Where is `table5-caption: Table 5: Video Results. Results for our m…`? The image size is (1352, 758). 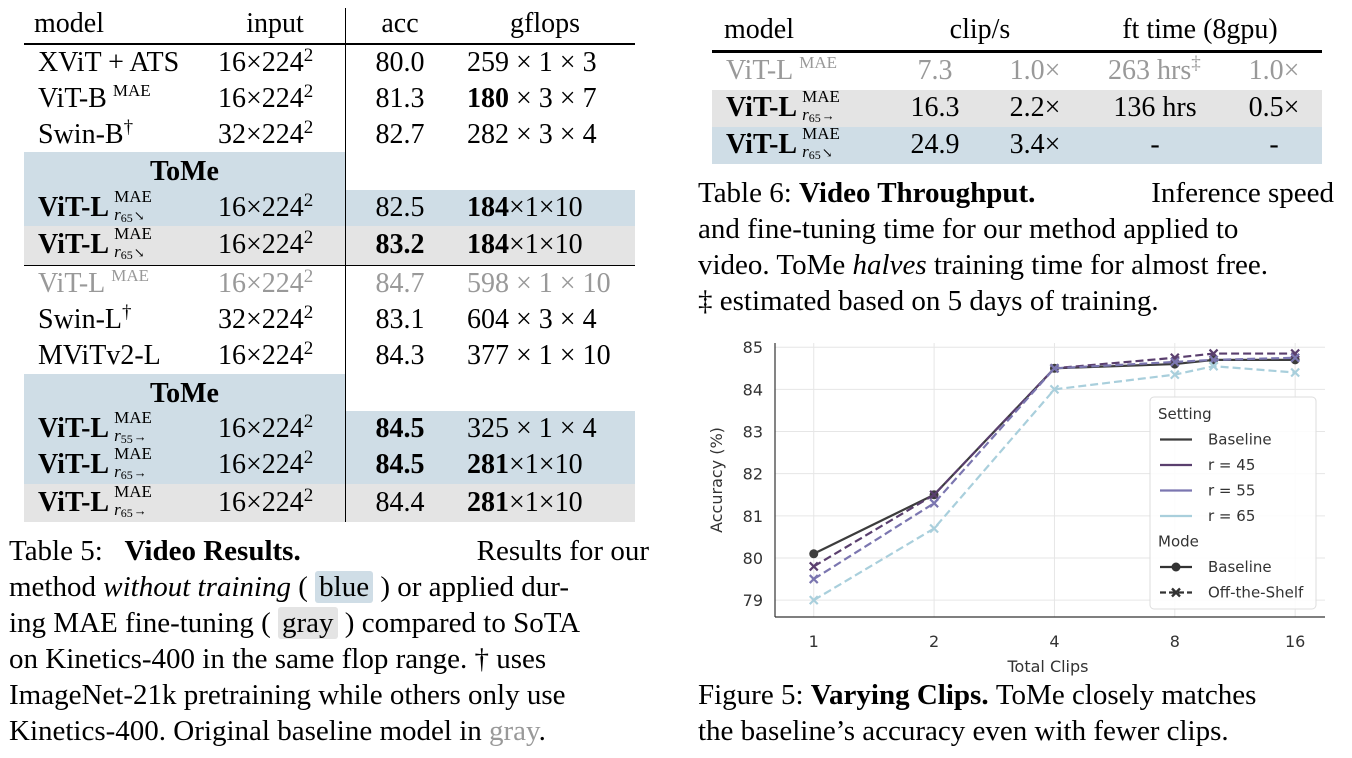
table5-caption: Table 5: Video Results. Results for our m… is located at coordinates (329, 641).